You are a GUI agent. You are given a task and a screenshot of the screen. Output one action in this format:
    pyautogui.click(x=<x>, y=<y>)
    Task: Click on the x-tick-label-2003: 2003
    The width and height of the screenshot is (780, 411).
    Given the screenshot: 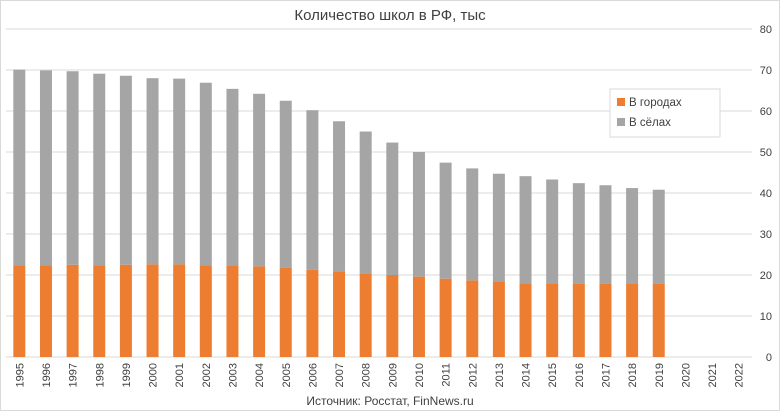 What is the action you would take?
    pyautogui.click(x=233, y=375)
    